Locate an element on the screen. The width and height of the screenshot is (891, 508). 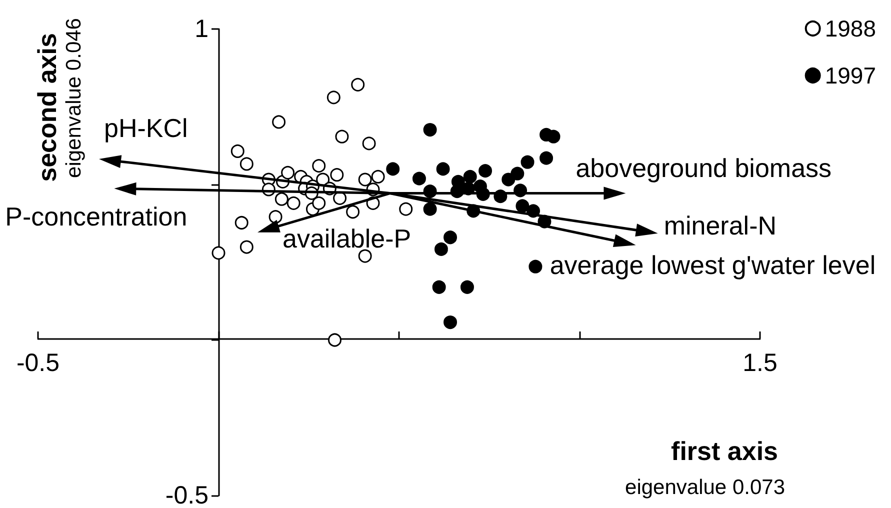
annotation: average lowest g'water level is located at coordinates (713, 265).